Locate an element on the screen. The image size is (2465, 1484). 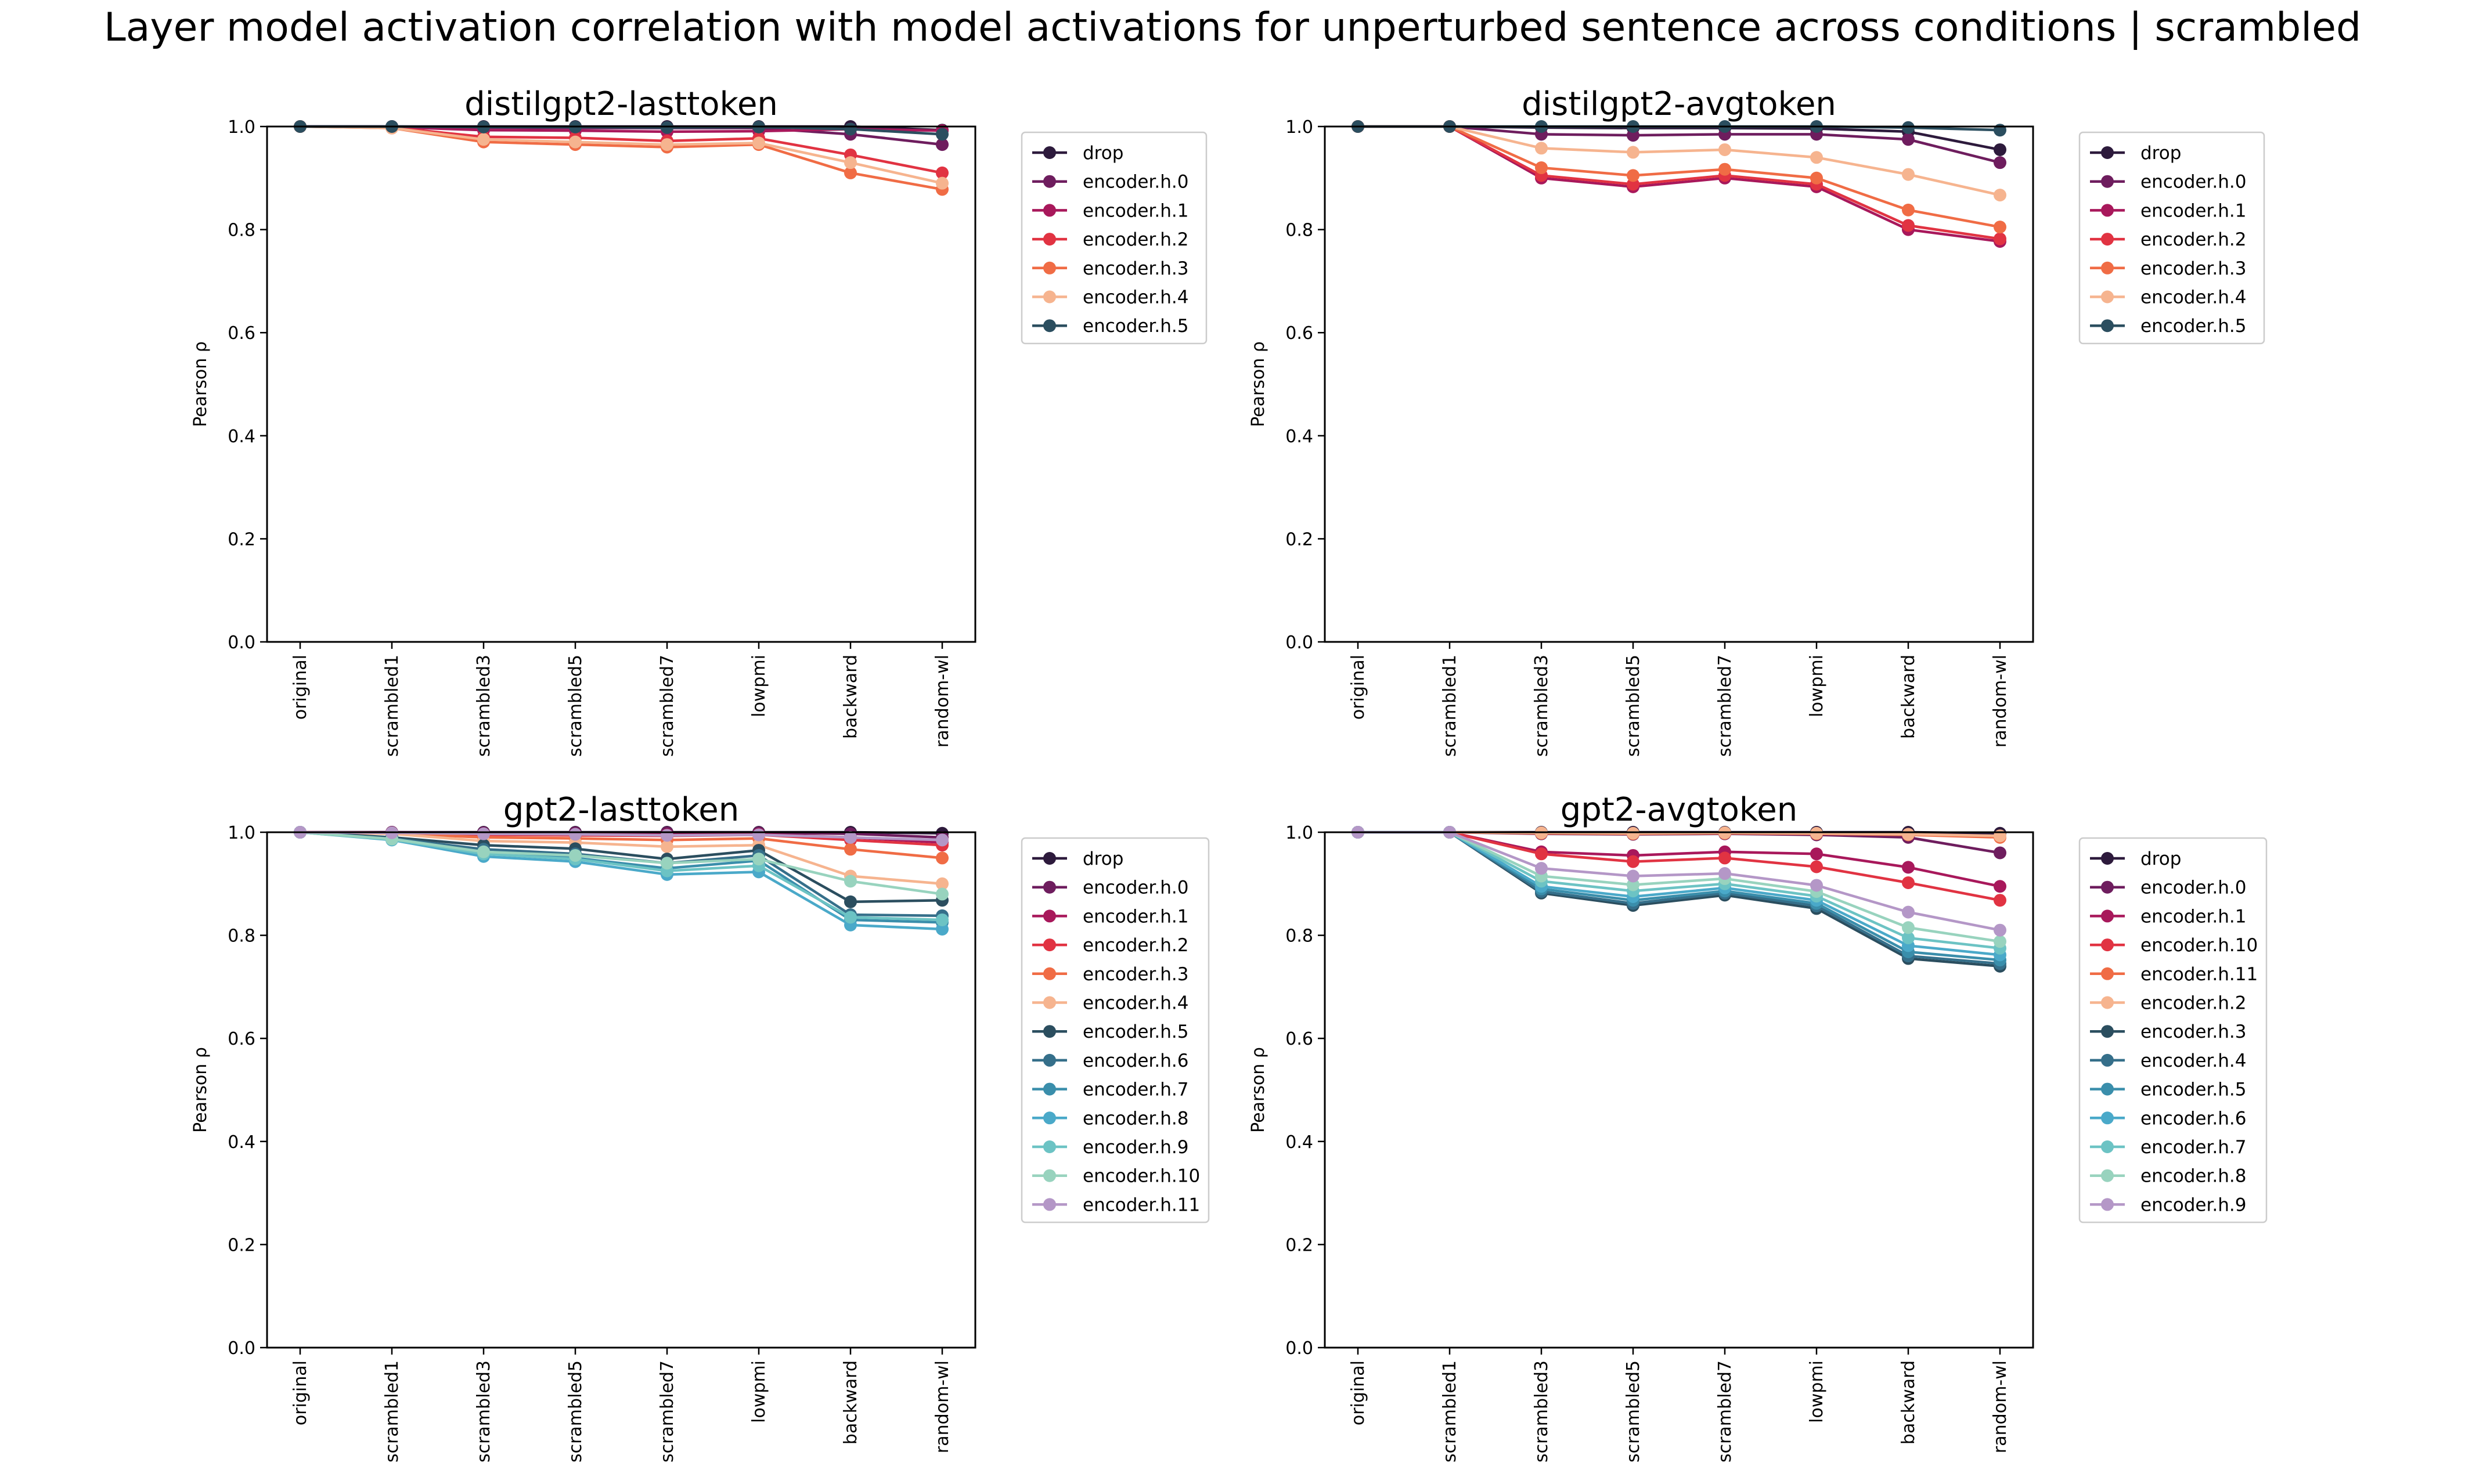
y-tick-label: 0.0 is located at coordinates (241, 1348).